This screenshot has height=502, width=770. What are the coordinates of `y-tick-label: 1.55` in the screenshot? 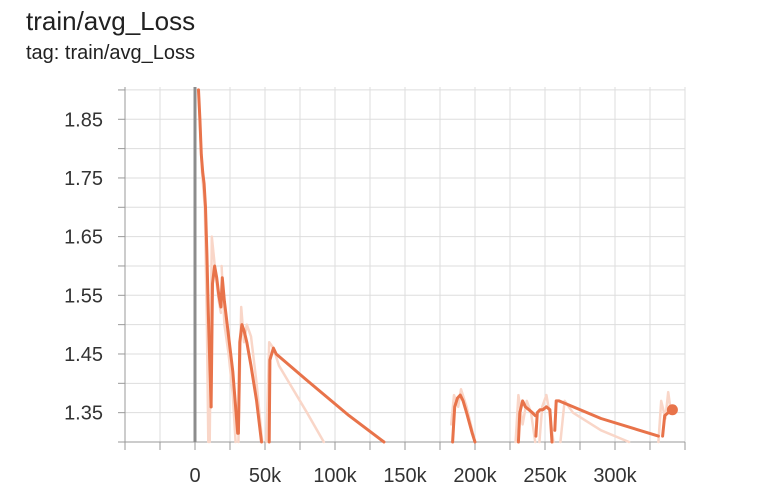 It's located at (83, 296).